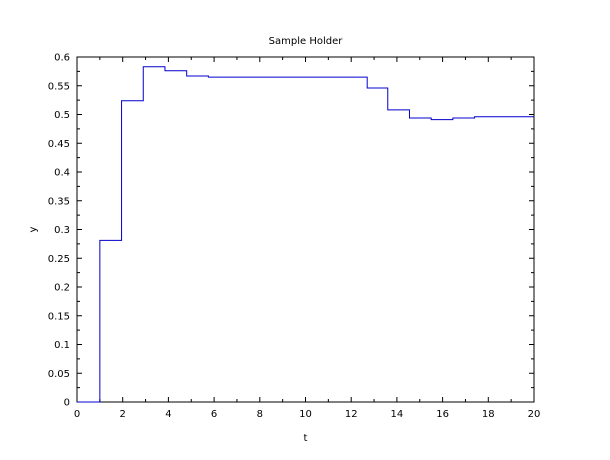 This screenshot has height=460, width=610. Describe the element at coordinates (62, 288) in the screenshot. I see `y-tick-label: 0.2` at that location.